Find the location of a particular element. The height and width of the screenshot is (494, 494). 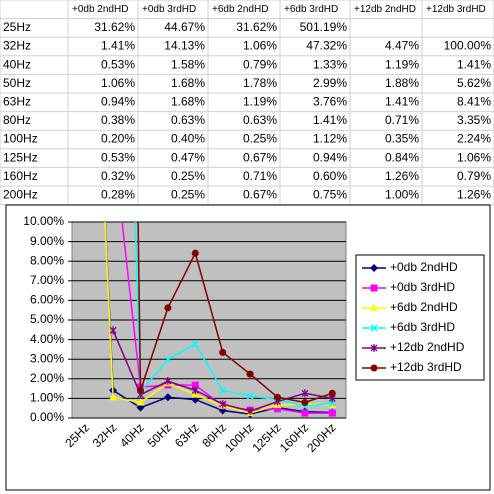

cell: 2.99% is located at coordinates (330, 83).